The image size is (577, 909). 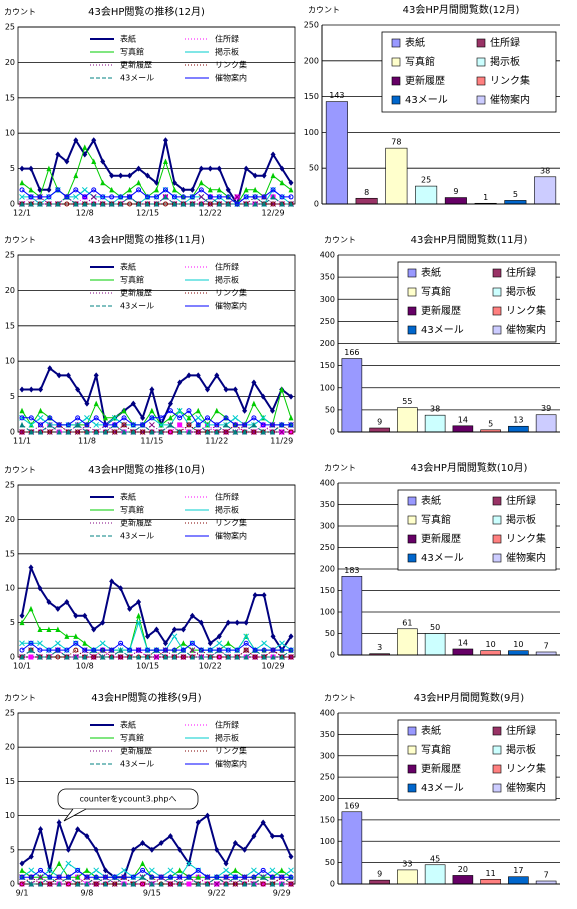 I want to click on y-tick-label: 50, so click(x=330, y=633).